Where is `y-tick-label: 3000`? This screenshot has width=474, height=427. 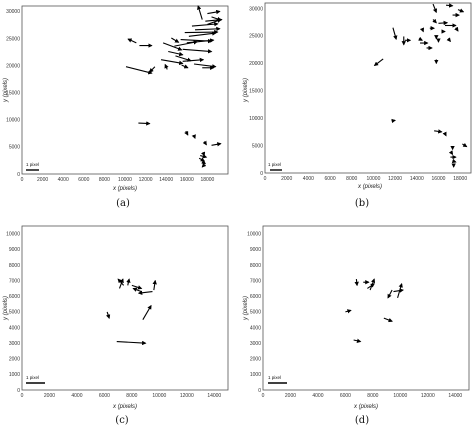 y-tick-label: 3000 is located at coordinates (255, 344).